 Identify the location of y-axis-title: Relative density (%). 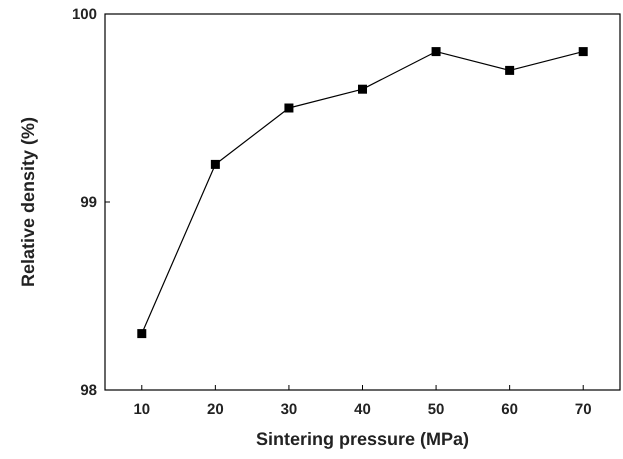
(28, 202).